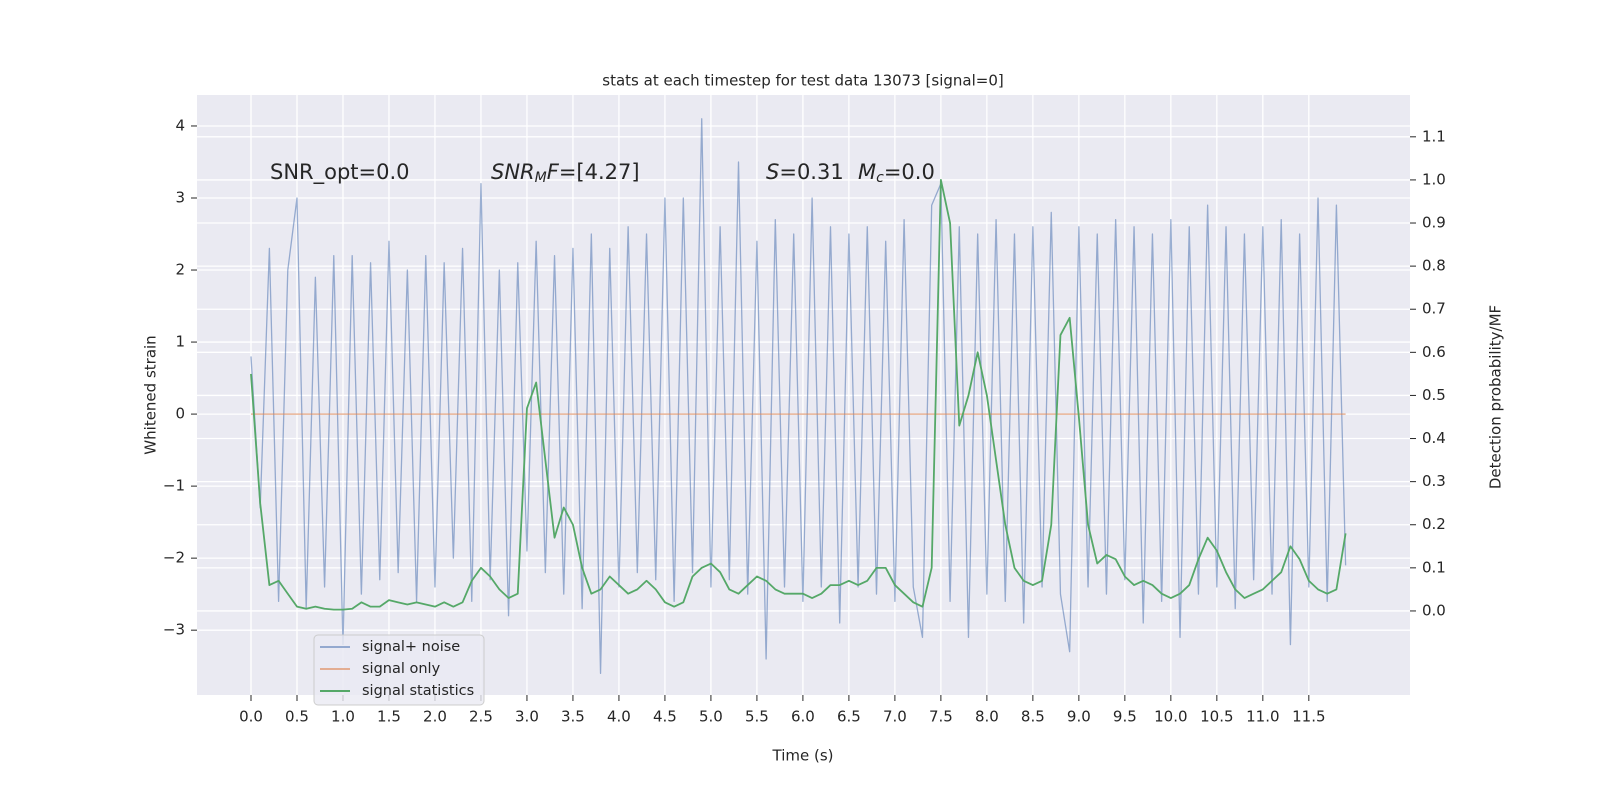 This screenshot has width=1600, height=800. I want to click on x-tick-label: 4.5, so click(665, 717).